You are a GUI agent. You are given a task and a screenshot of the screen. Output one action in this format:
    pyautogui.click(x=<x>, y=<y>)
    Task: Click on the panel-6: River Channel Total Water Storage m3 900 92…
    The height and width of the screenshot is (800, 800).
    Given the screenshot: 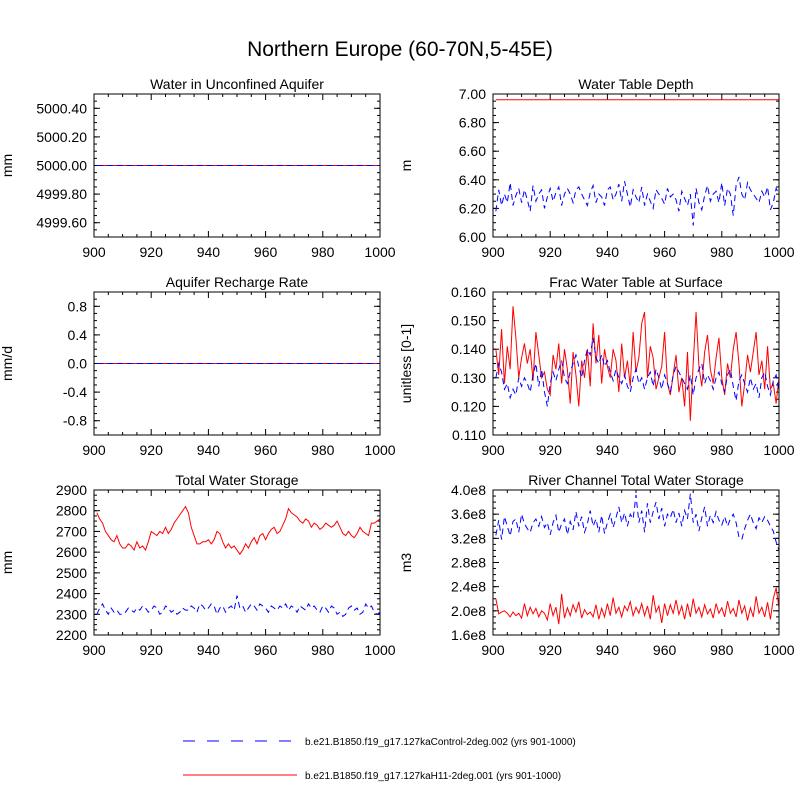 What is the action you would take?
    pyautogui.click(x=596, y=565)
    